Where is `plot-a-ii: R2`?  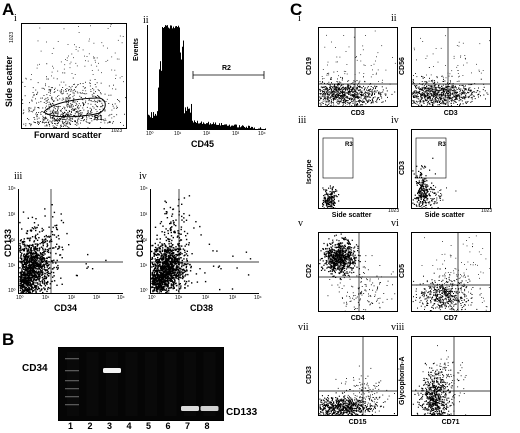
plot-a-ii: R2 is located at coordinates (206, 77).